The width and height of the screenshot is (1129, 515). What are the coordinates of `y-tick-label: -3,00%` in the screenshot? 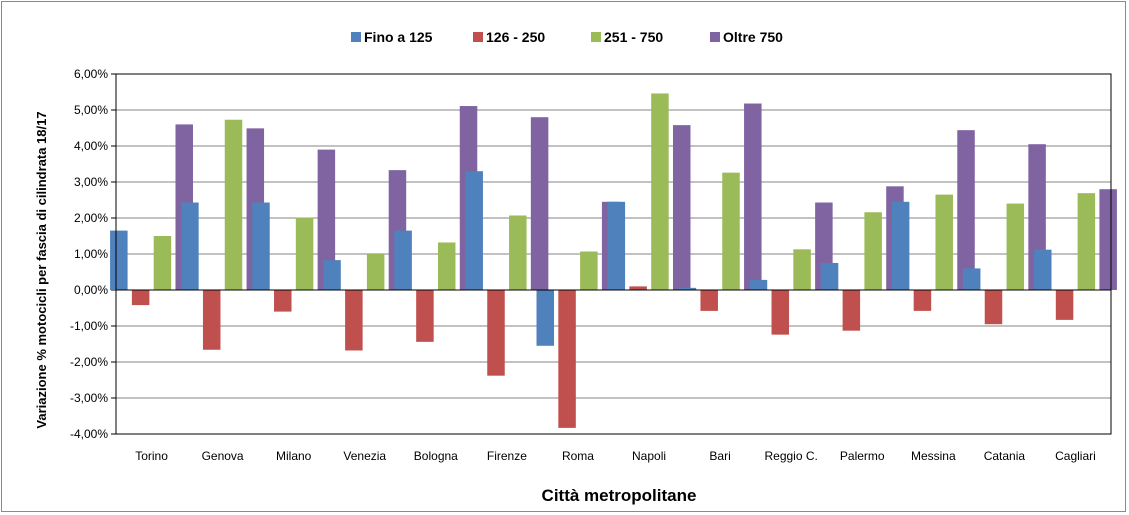 It's located at (89, 398).